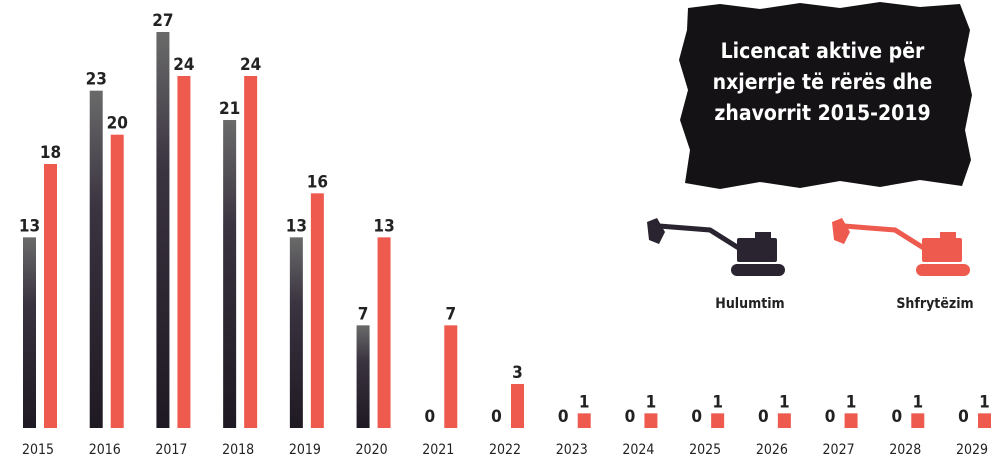 The width and height of the screenshot is (1000, 470). What do you see at coordinates (772, 450) in the screenshot?
I see `x-tick-label: 2026` at bounding box center [772, 450].